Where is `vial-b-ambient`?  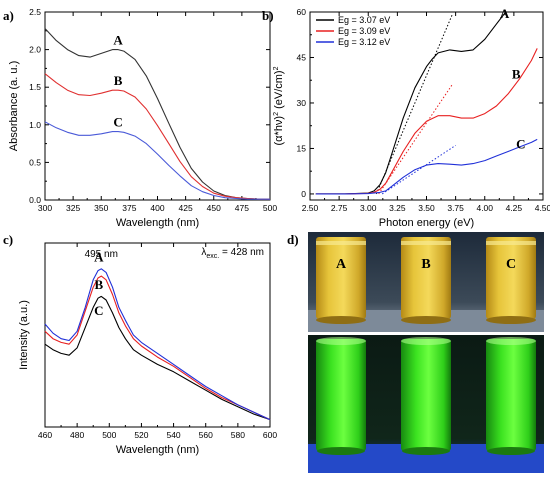
vial-b-ambient is located at coordinates (426, 280).